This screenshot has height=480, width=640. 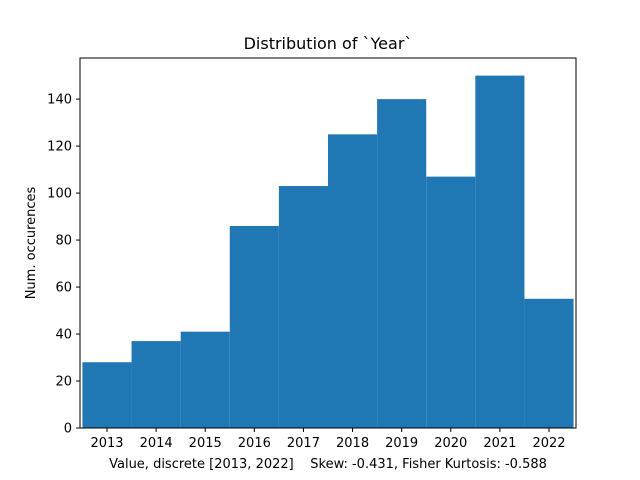 I want to click on bar-2019, so click(x=402, y=263).